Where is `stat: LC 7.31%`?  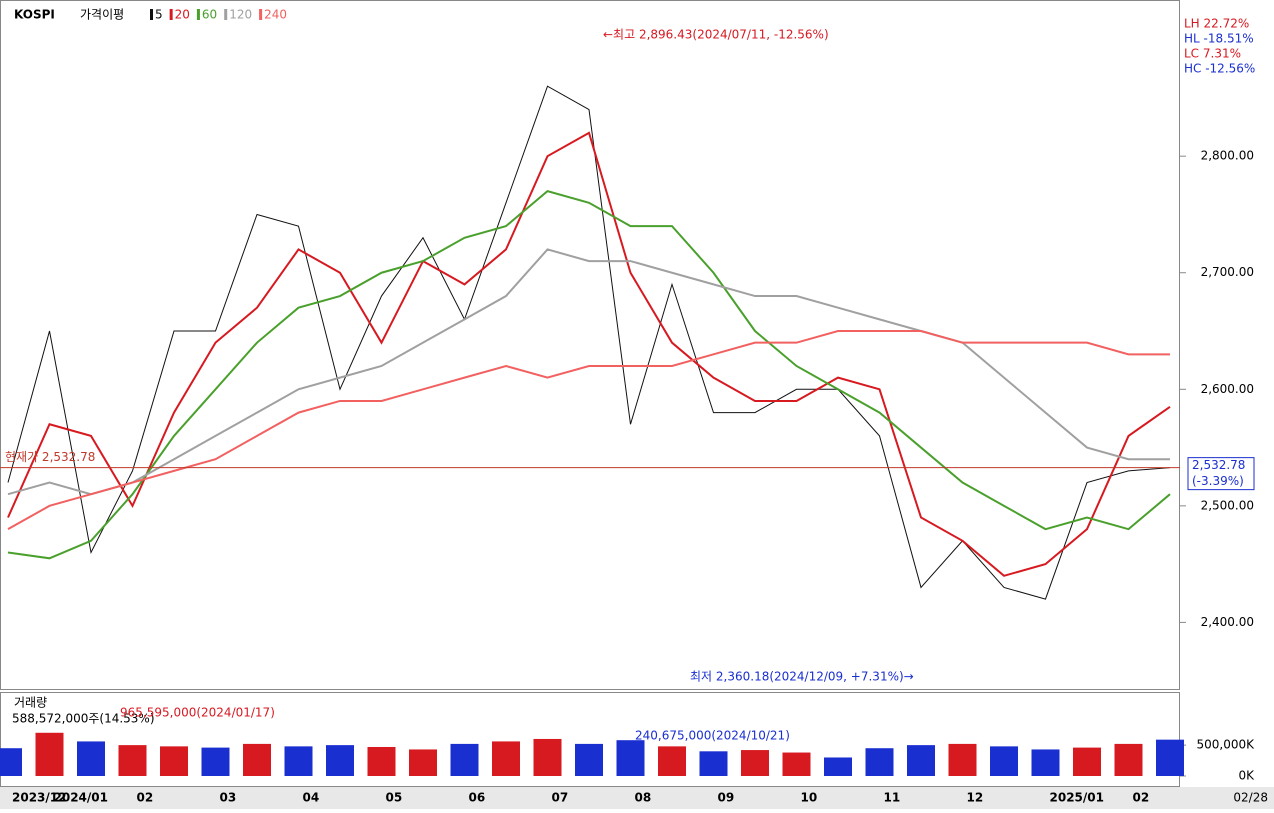
stat: LC 7.31% is located at coordinates (1212, 54).